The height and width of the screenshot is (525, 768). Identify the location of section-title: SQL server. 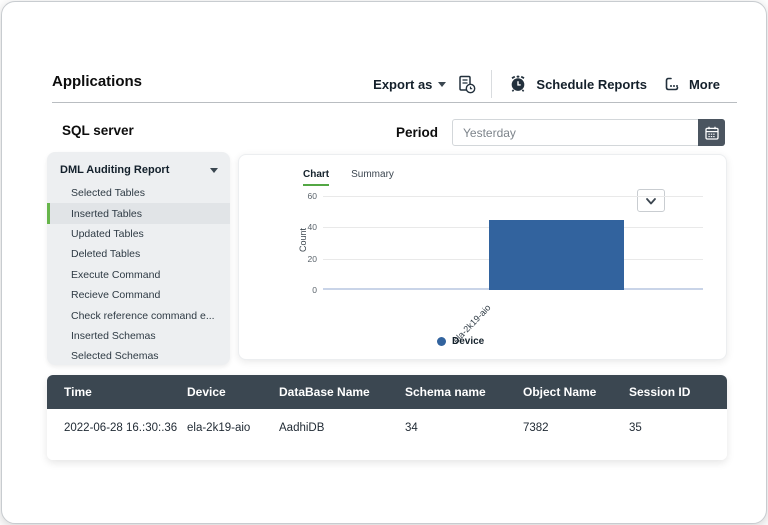
(98, 130).